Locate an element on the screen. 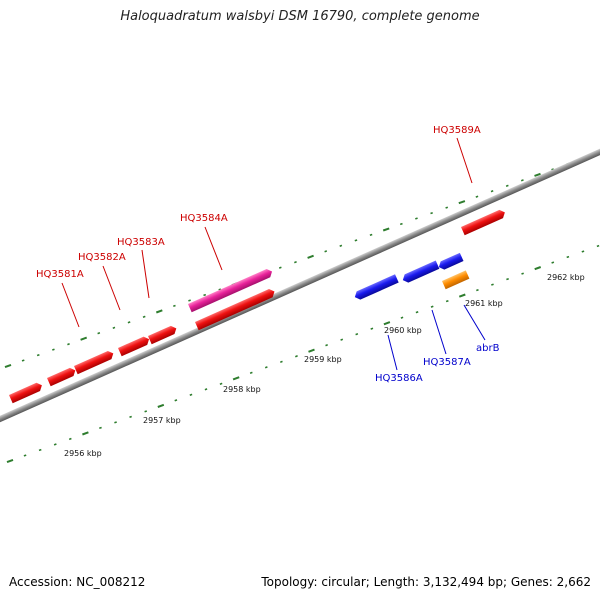  ruler-label: 2962 kbp is located at coordinates (566, 277).